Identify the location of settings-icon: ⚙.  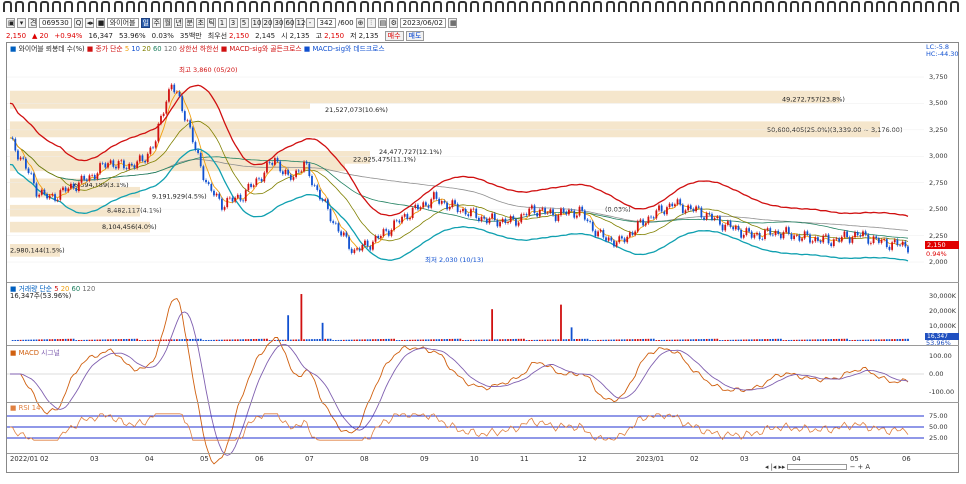
(393, 22).